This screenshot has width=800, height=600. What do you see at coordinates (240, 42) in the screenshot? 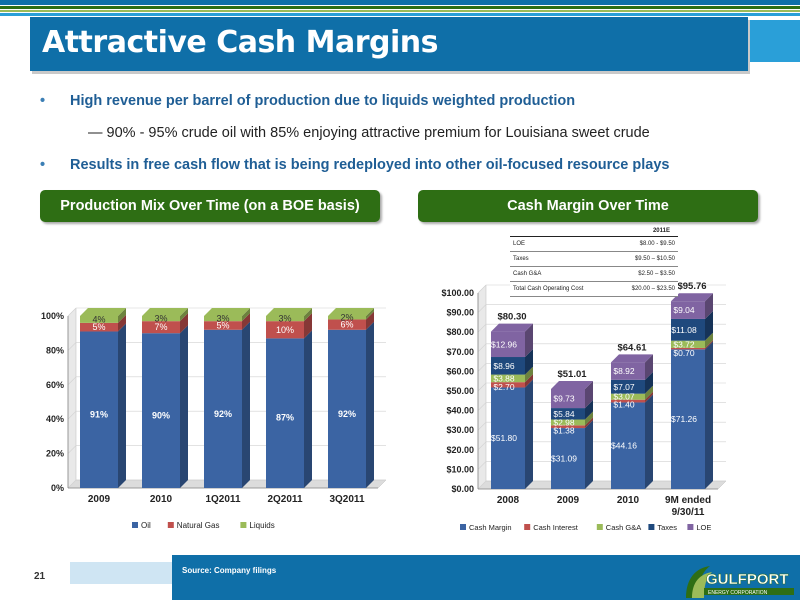
I see `slide-title: Attractive Cash Margins` at bounding box center [240, 42].